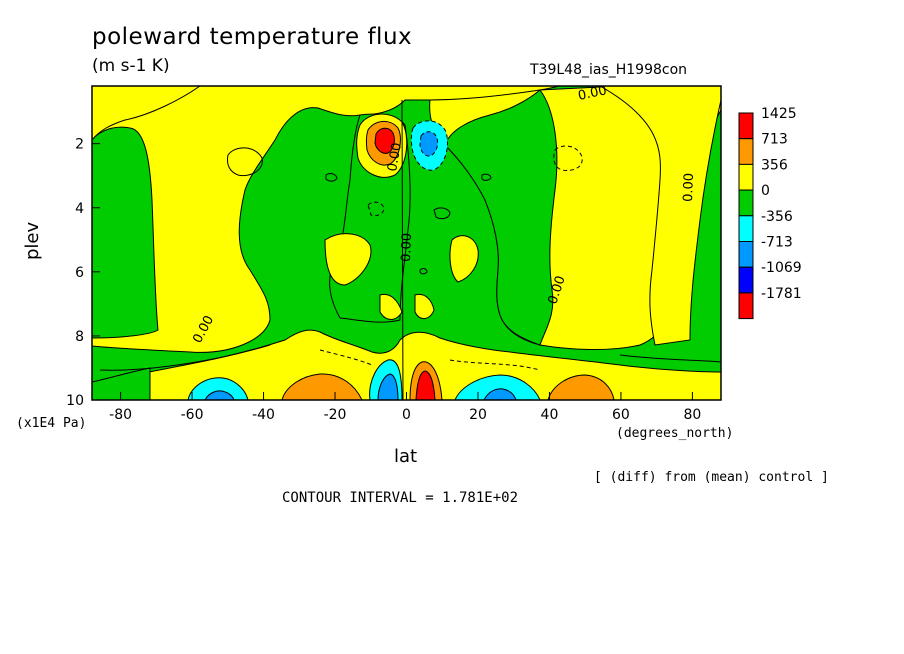 This screenshot has width=904, height=654. What do you see at coordinates (781, 294) in the screenshot?
I see `colorbar-label: -1781` at bounding box center [781, 294].